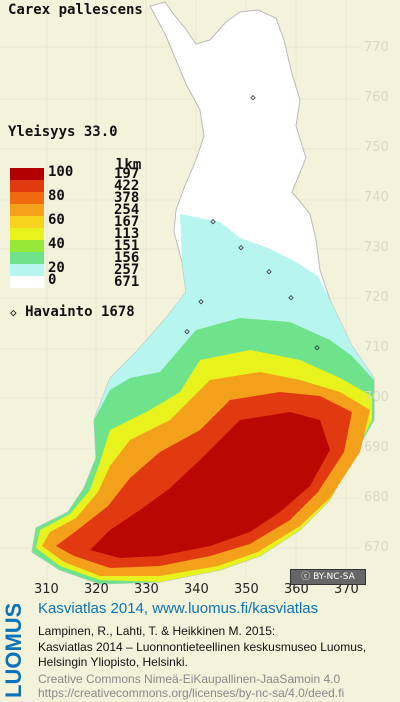  Describe the element at coordinates (376, 47) in the screenshot. I see `y-tick-label: 770` at that location.